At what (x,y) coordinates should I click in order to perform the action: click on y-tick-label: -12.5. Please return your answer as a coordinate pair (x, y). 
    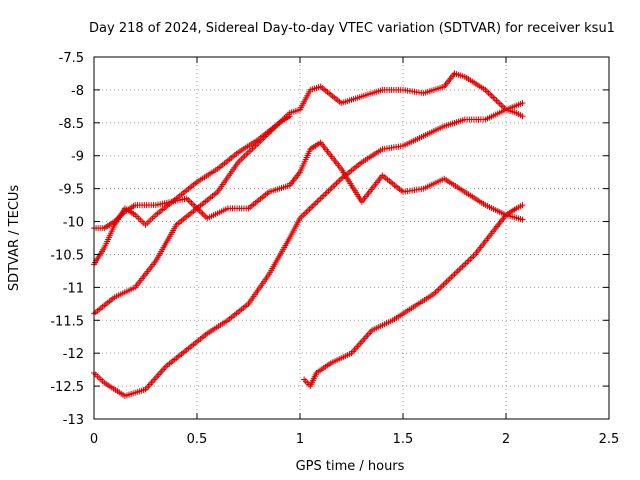
    Looking at the image, I should click on (67, 387).